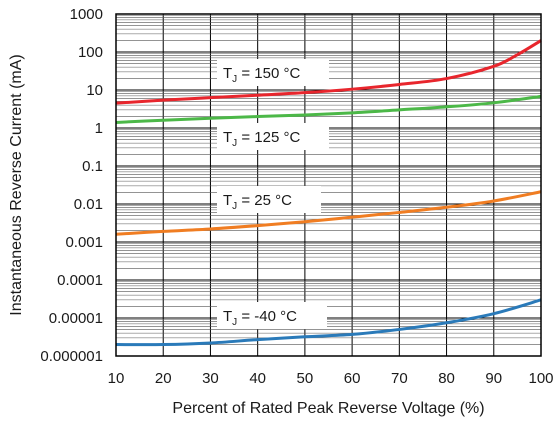 The width and height of the screenshot is (558, 421). Describe the element at coordinates (261, 139) in the screenshot. I see `annotation-text: TJ = 125 °C` at that location.